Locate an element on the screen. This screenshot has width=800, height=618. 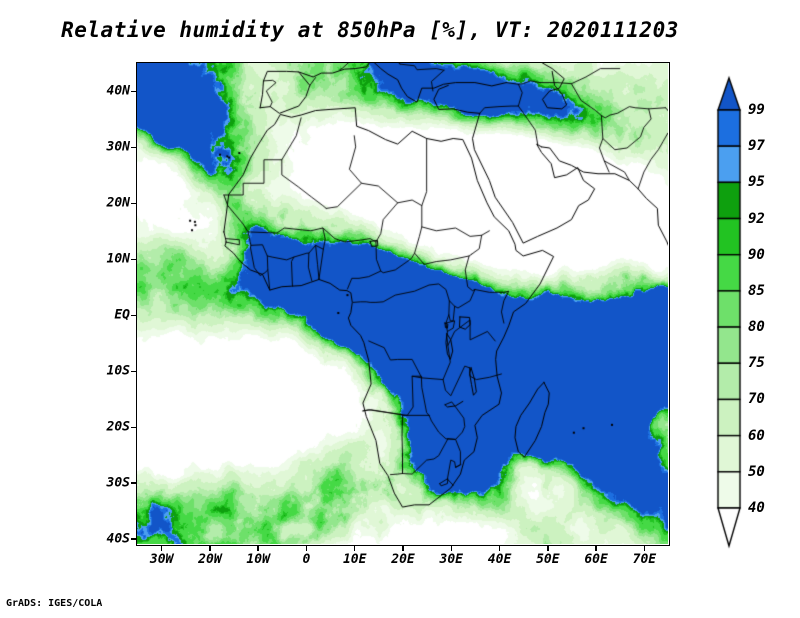
colorbar-tick-label: 70 is located at coordinates (756, 399).